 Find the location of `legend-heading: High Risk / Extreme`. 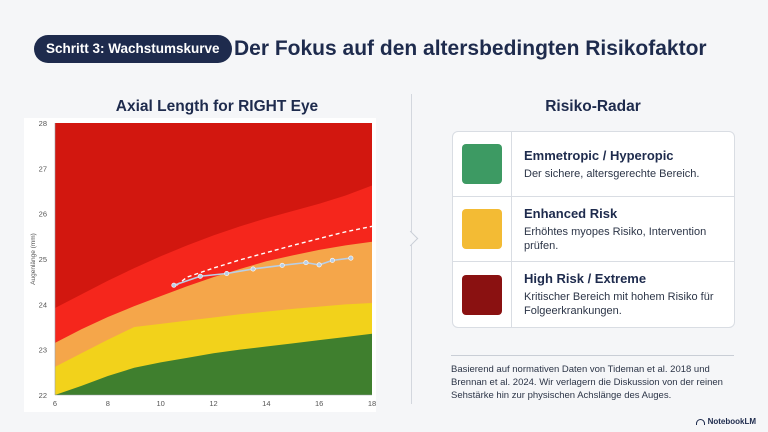

legend-heading: High Risk / Extreme is located at coordinates (585, 278).